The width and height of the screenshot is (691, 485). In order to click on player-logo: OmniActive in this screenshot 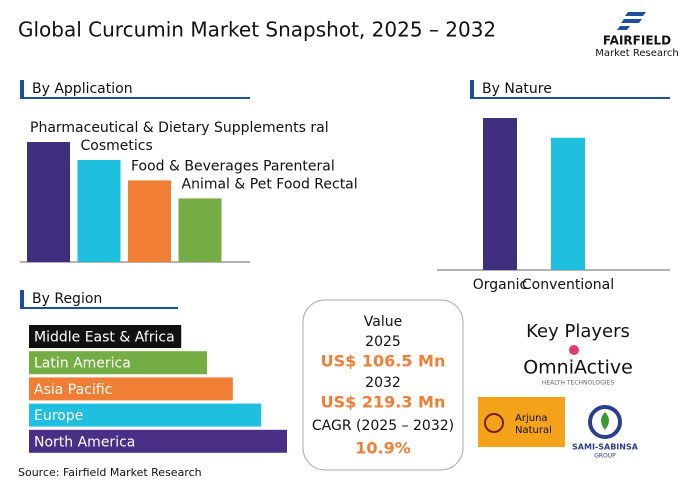, I will do `click(578, 368)`.